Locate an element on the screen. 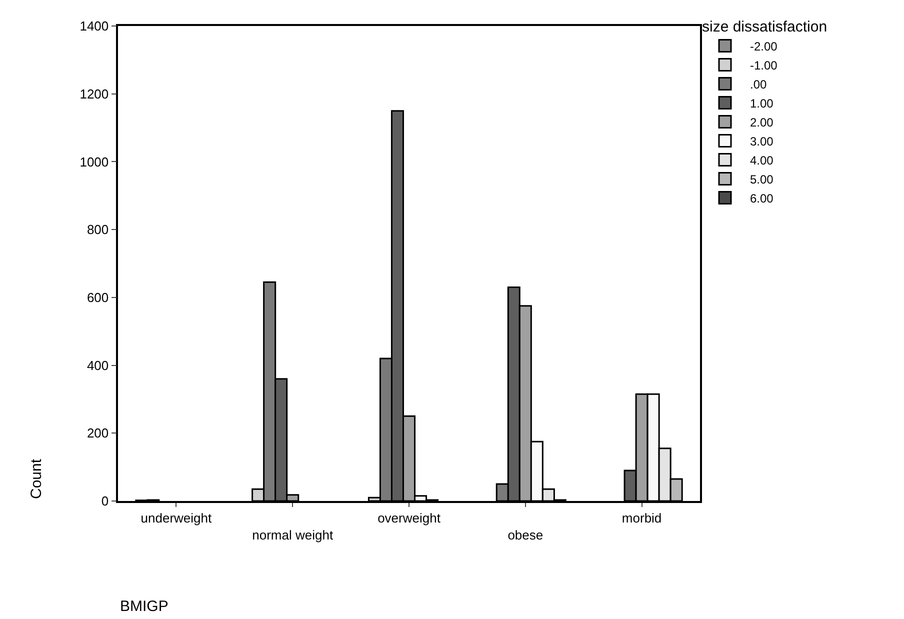  y-tick-label: 200 is located at coordinates (97, 433).